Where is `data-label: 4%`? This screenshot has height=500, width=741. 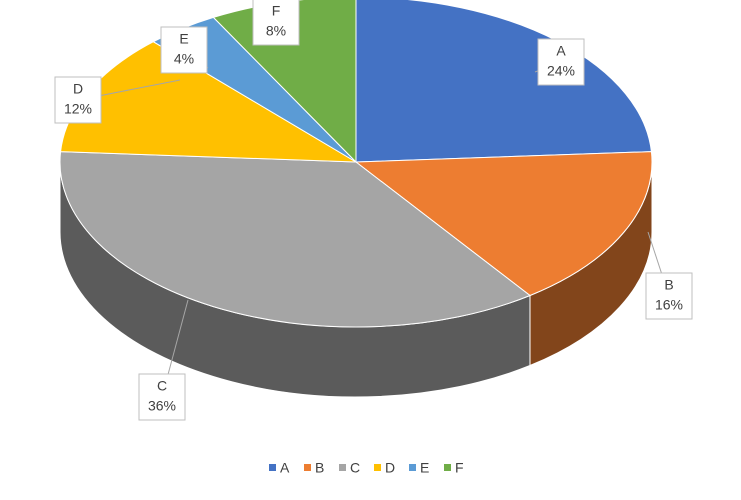
data-label: 4% is located at coordinates (184, 59).